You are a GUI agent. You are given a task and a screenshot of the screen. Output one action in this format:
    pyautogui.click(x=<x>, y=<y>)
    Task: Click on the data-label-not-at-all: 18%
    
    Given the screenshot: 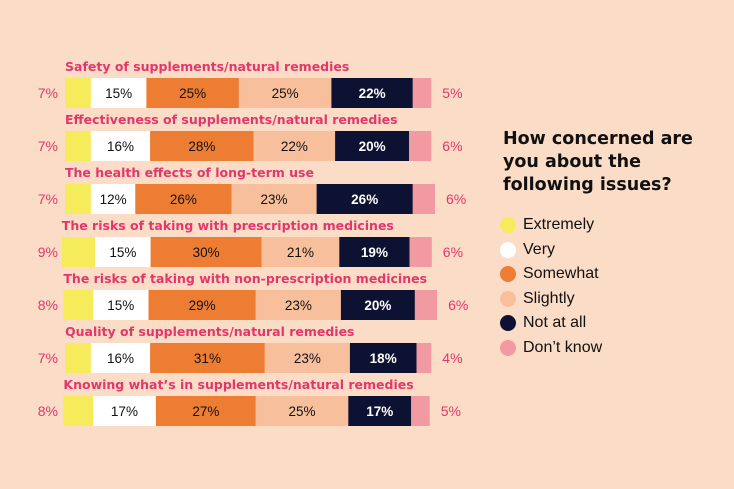 What is the action you would take?
    pyautogui.click(x=383, y=358)
    